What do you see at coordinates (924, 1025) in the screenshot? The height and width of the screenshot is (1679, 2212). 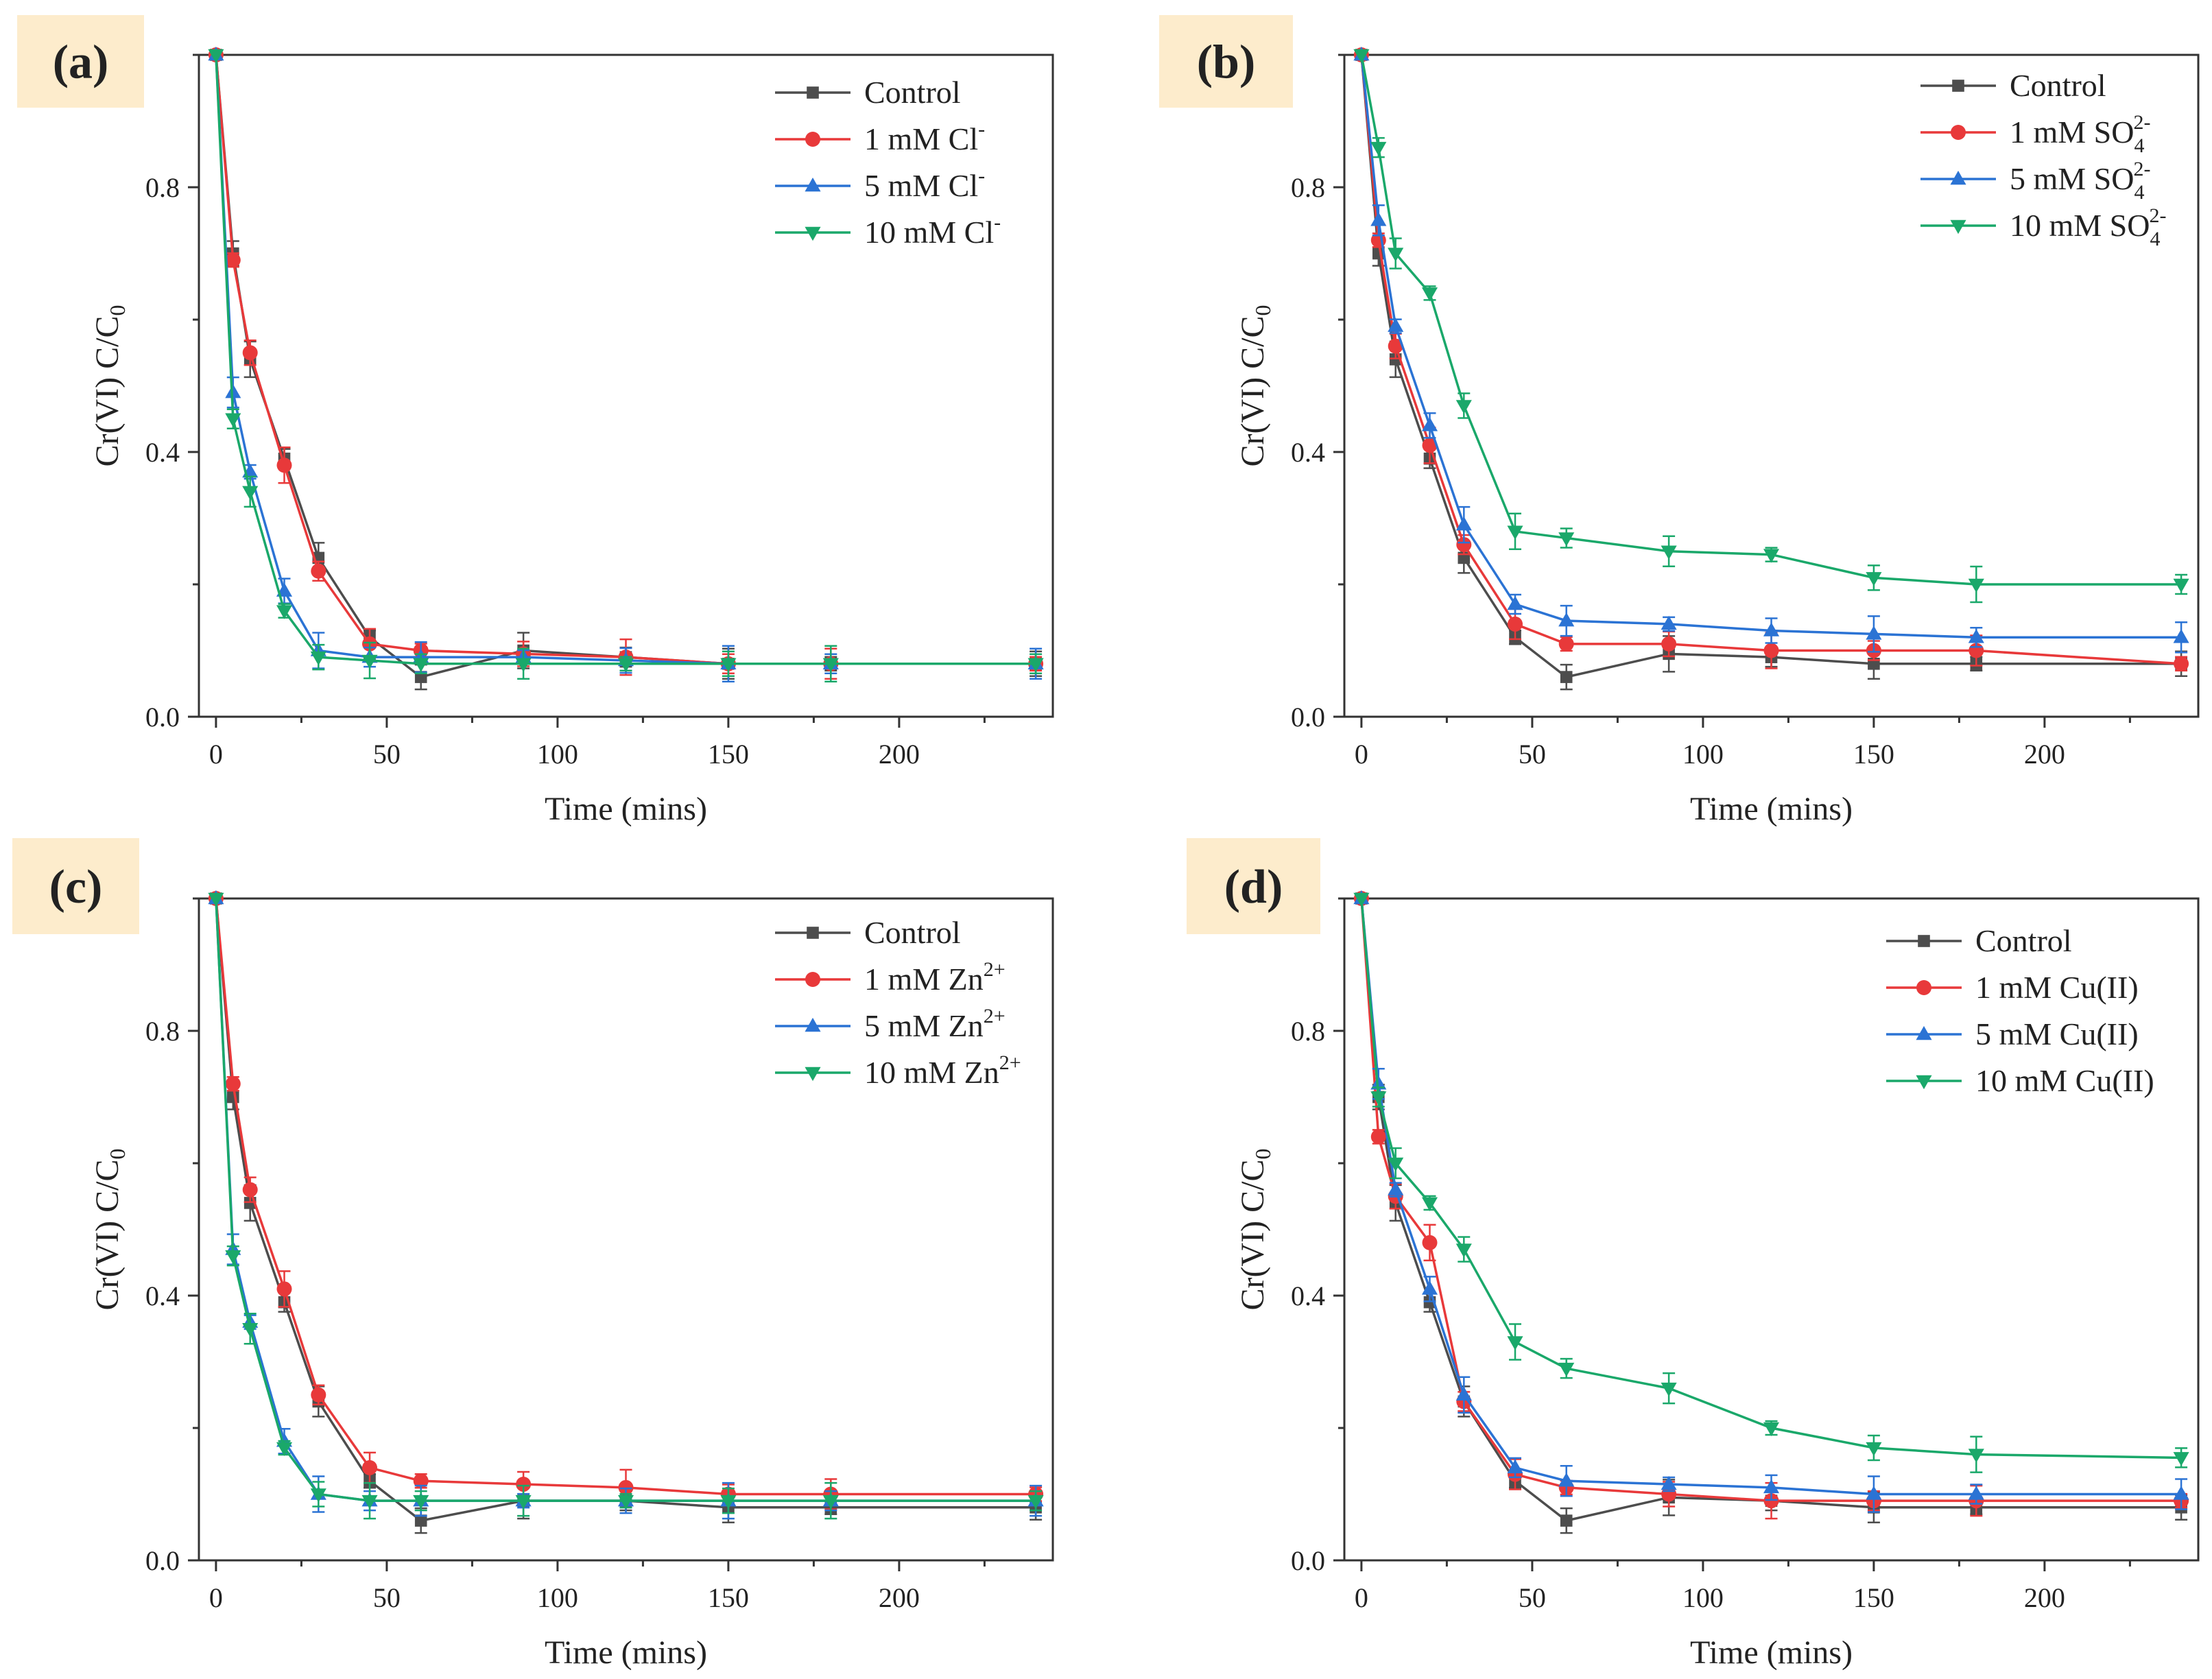 I see `legend-label-main: 5 mM Zn` at bounding box center [924, 1025].